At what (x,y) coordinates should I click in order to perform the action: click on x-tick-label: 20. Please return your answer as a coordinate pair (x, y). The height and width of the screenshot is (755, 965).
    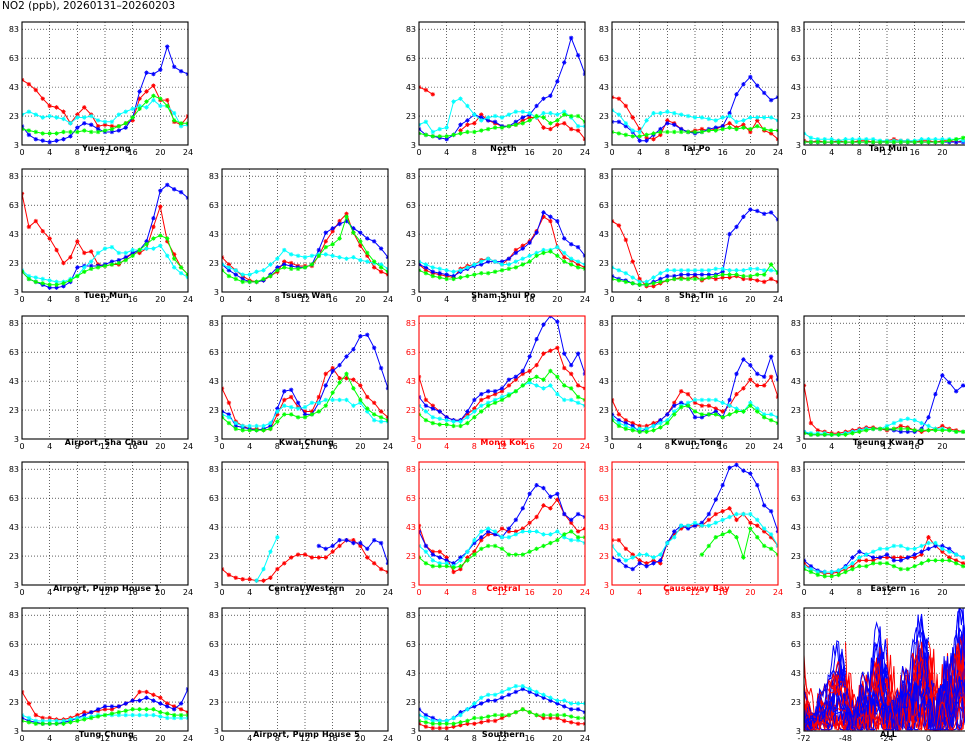
    Looking at the image, I should click on (942, 592).